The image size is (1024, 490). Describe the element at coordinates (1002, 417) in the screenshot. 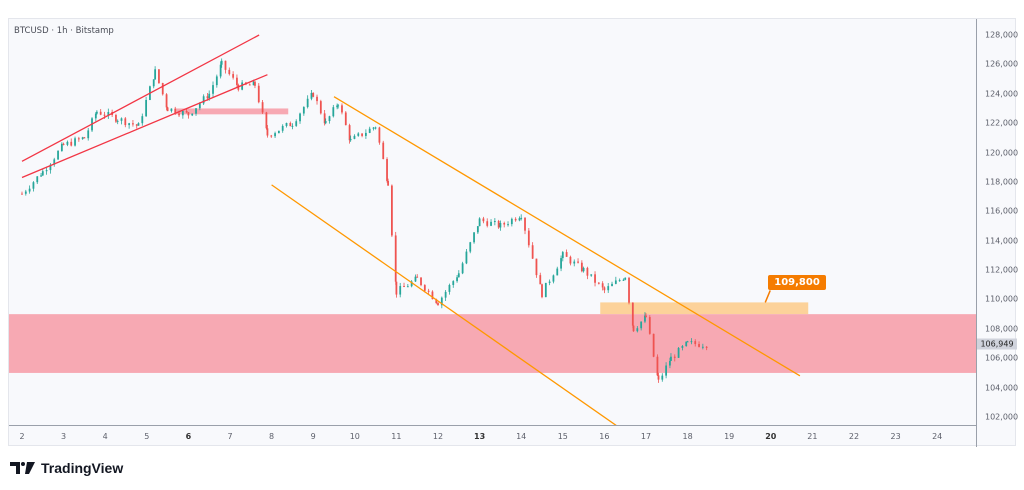

I see `y-tick-label: 102,000` at that location.